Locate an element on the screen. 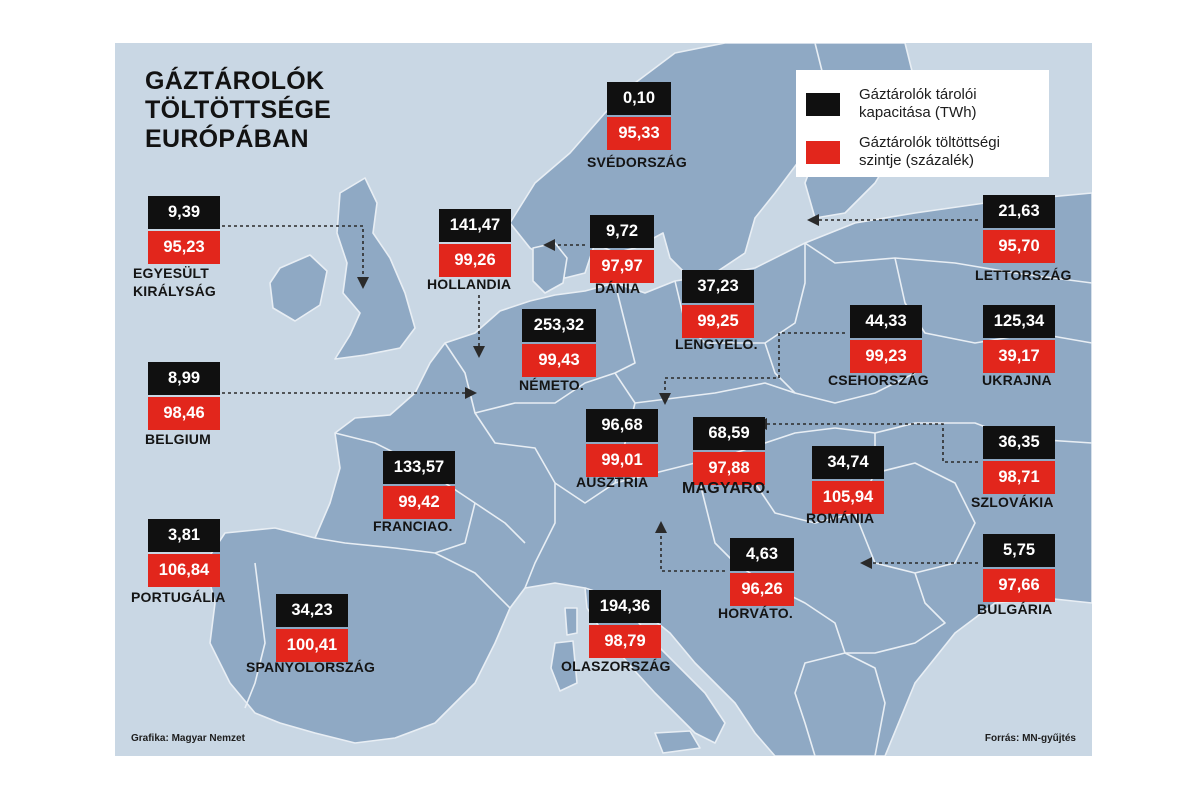  capacity-value: 194,36 is located at coordinates (625, 606).